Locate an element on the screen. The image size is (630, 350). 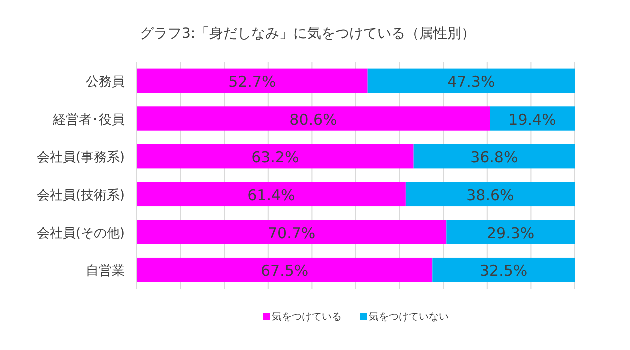
data-label: 61.4% is located at coordinates (272, 195).